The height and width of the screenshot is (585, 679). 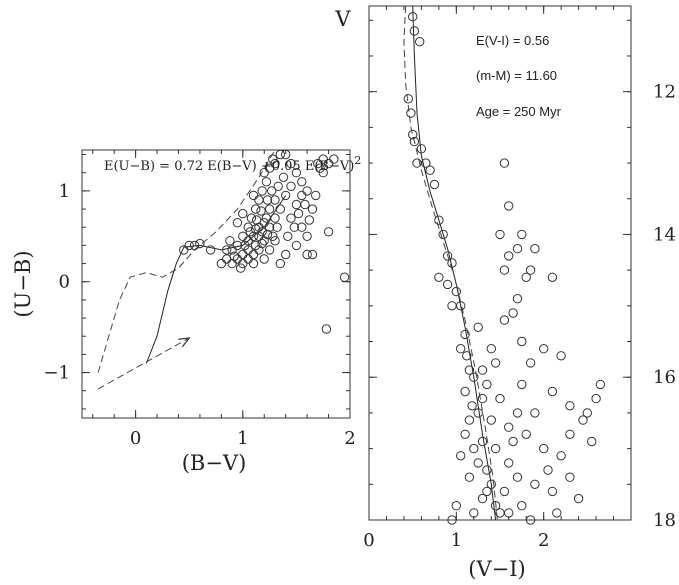 What do you see at coordinates (357, 160) in the screenshot?
I see `reddening-relation-exponent: 2` at bounding box center [357, 160].